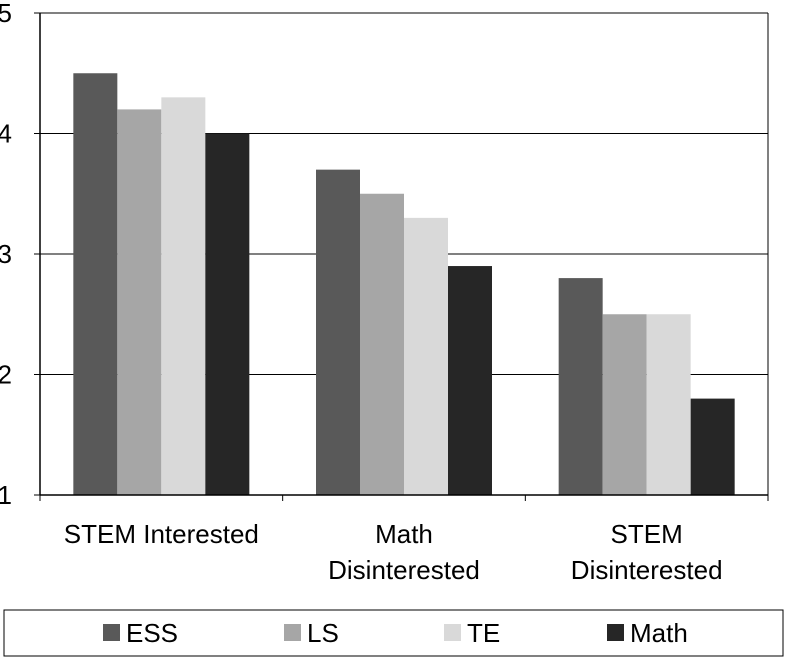 Image resolution: width=787 pixels, height=658 pixels. Describe the element at coordinates (292, 632) in the screenshot. I see `legend-swatch-ls` at that location.